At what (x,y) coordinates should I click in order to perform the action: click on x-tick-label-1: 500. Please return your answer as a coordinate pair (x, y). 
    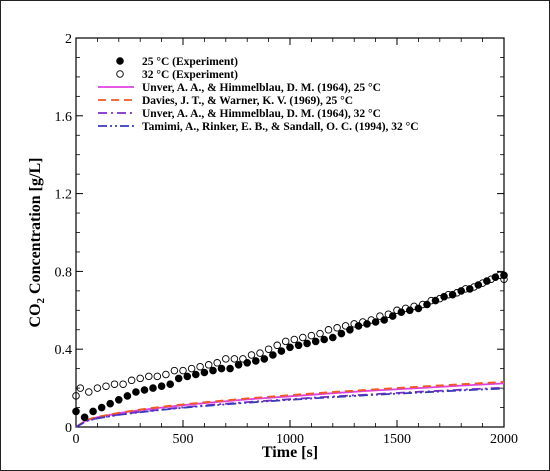
    Looking at the image, I should click on (183, 439).